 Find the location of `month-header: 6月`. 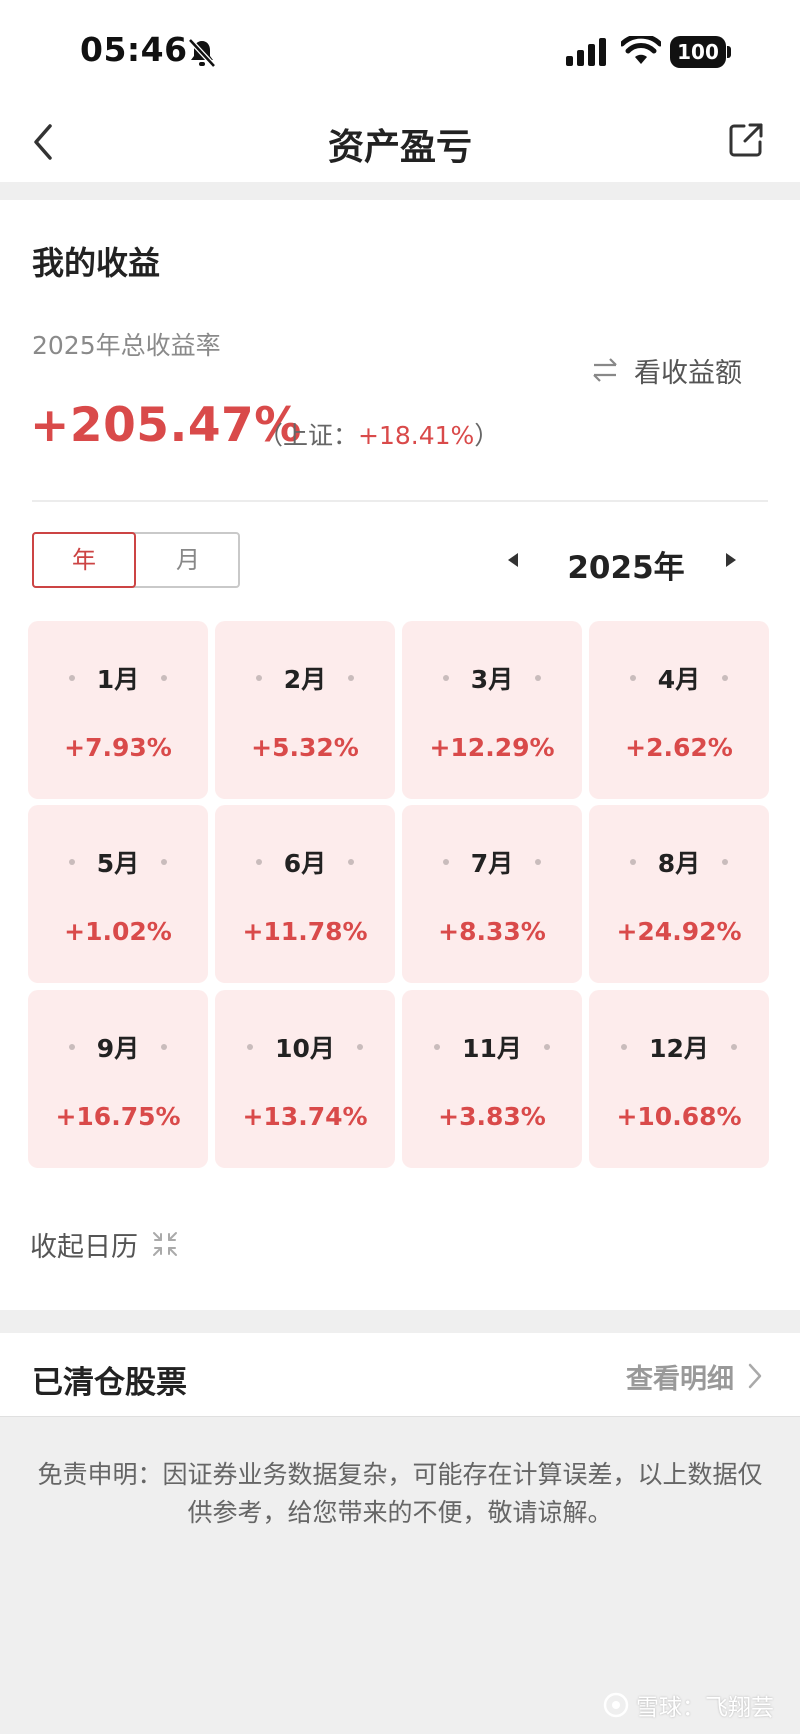

month-header: 6月 is located at coordinates (305, 862).